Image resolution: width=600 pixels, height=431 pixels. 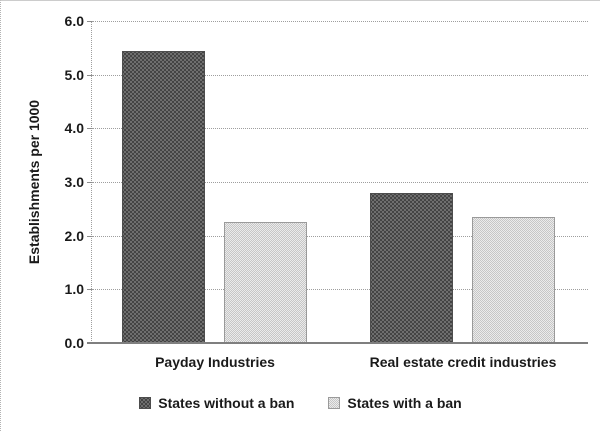 What do you see at coordinates (340, 129) in the screenshot?
I see `gridline-4.0` at bounding box center [340, 129].